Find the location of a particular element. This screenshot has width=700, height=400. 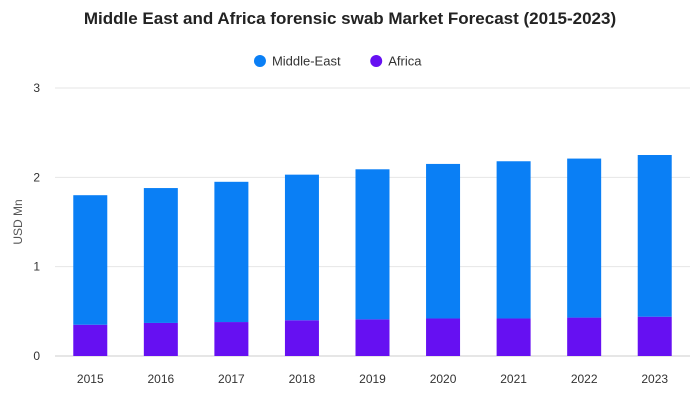

bar-middle-east-2016 is located at coordinates (160, 255).